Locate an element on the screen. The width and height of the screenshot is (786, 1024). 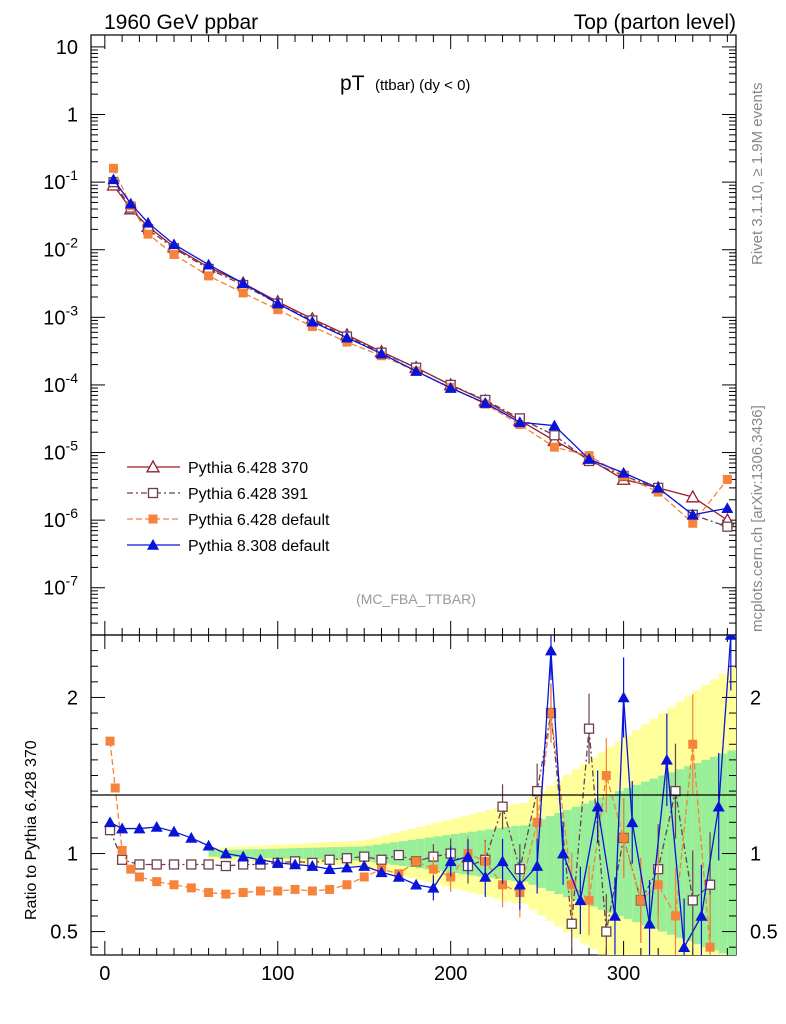
header-energy: 1960 GeV ppbar is located at coordinates (181, 22).